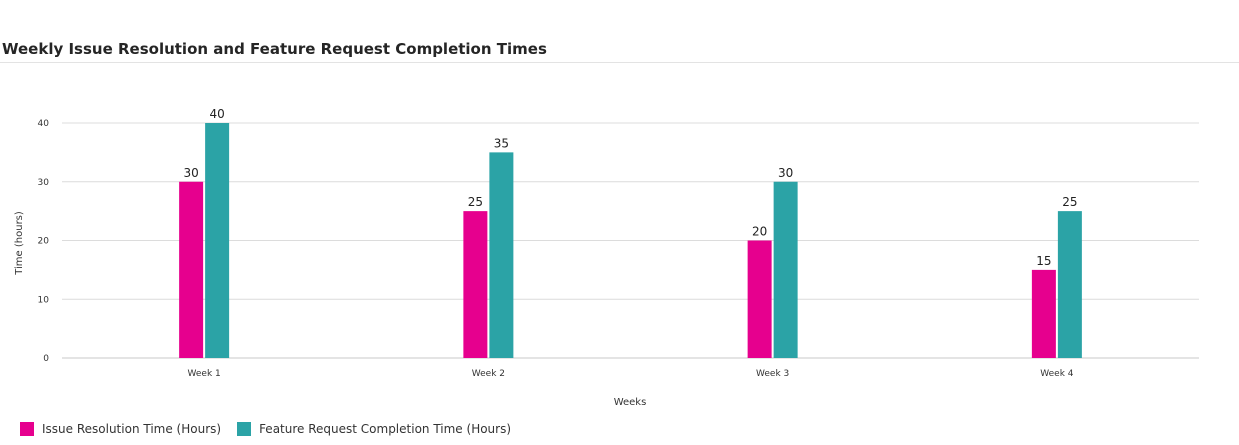 Image resolution: width=1239 pixels, height=445 pixels. Describe the element at coordinates (631, 374) in the screenshot. I see `x-axis-ticks: Week 1 Week 2 Week 3 Week 4` at that location.